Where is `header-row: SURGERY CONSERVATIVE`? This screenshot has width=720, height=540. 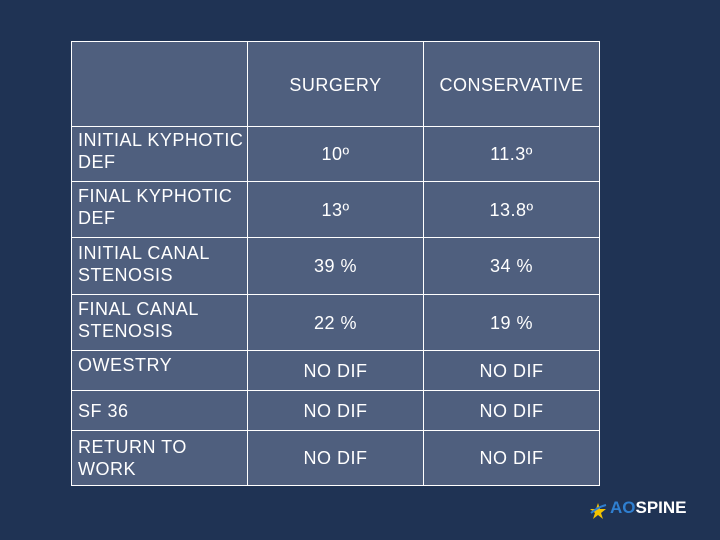
header-row: SURGERY CONSERVATIVE is located at coordinates (335, 84).